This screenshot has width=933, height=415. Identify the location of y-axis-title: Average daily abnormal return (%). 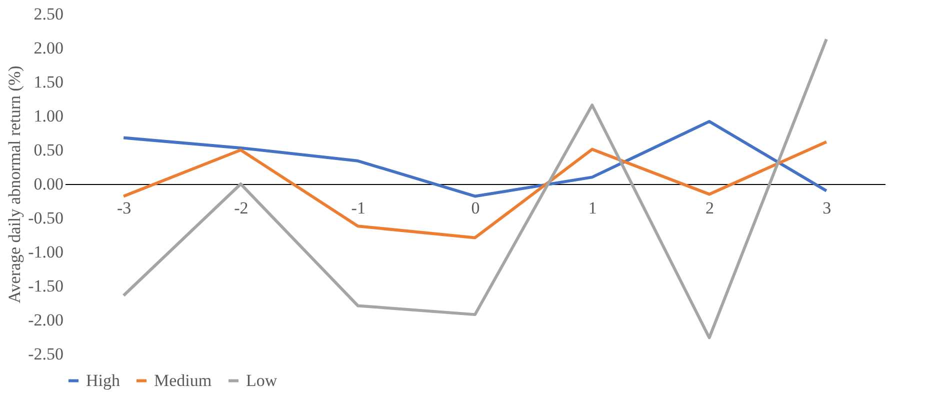
(14, 185).